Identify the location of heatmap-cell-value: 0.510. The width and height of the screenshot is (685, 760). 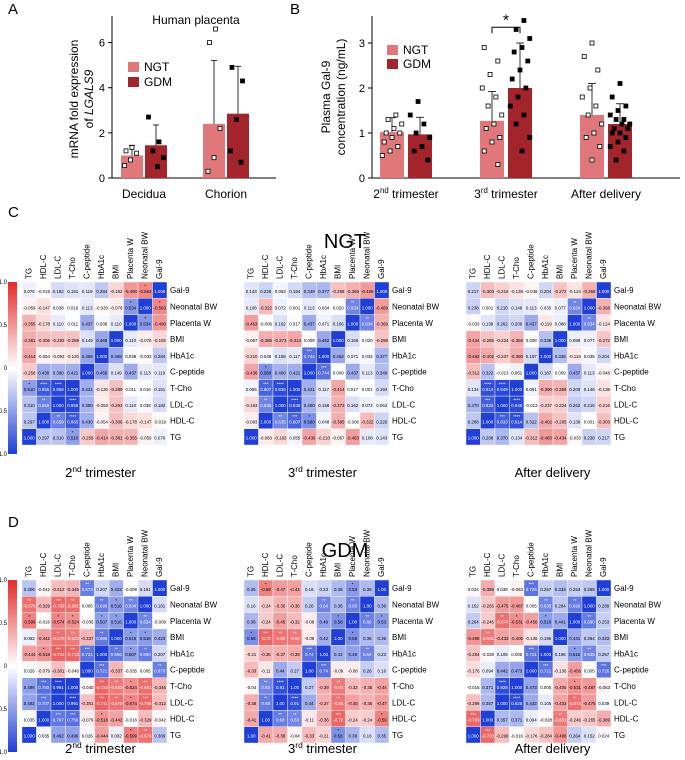
(73, 438).